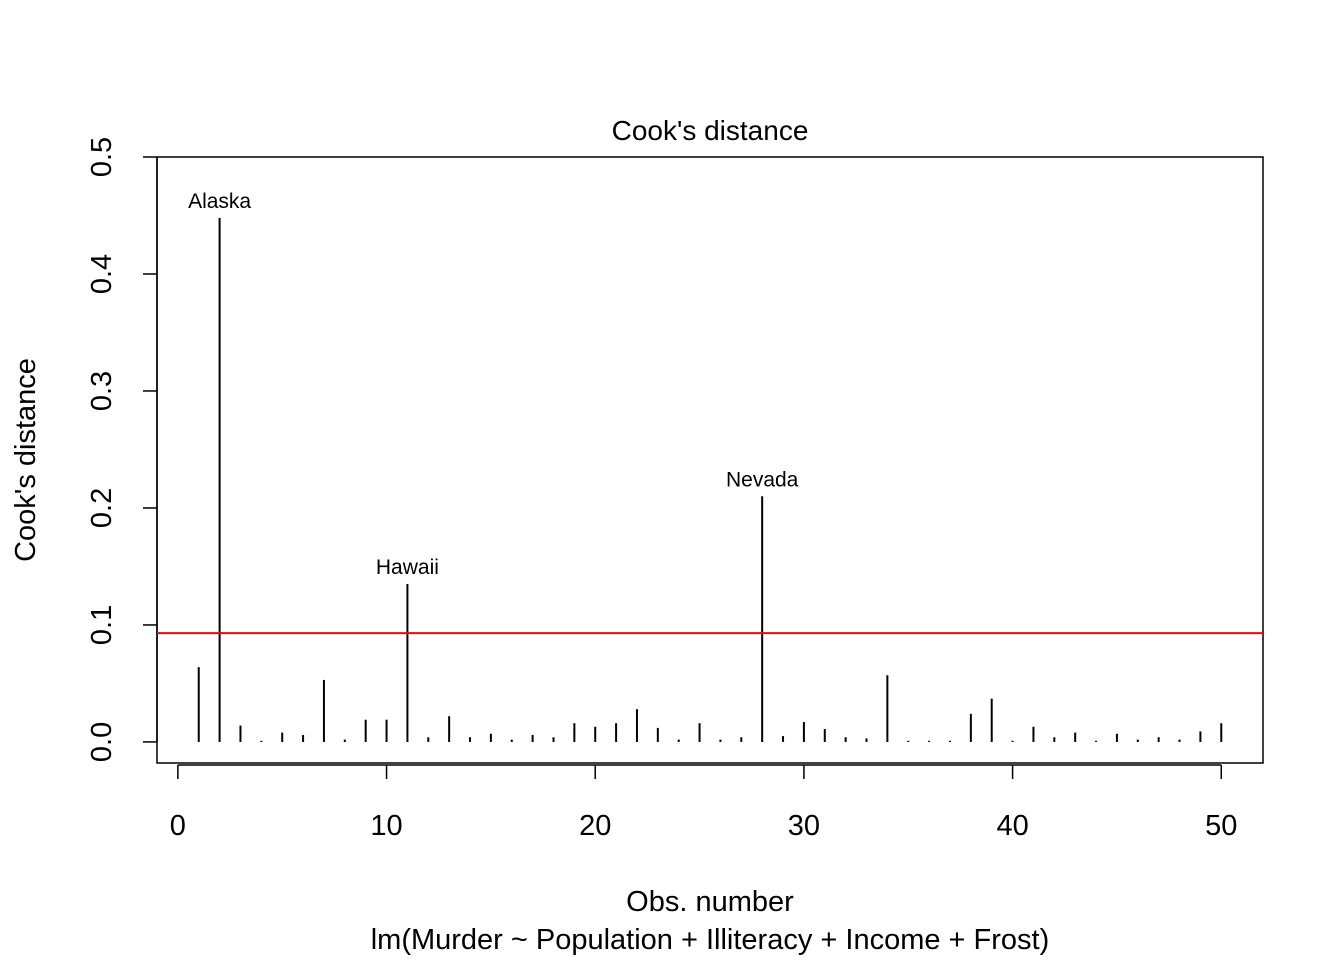  What do you see at coordinates (26, 460) in the screenshot?
I see `y-axis-title: Cook's distance` at bounding box center [26, 460].